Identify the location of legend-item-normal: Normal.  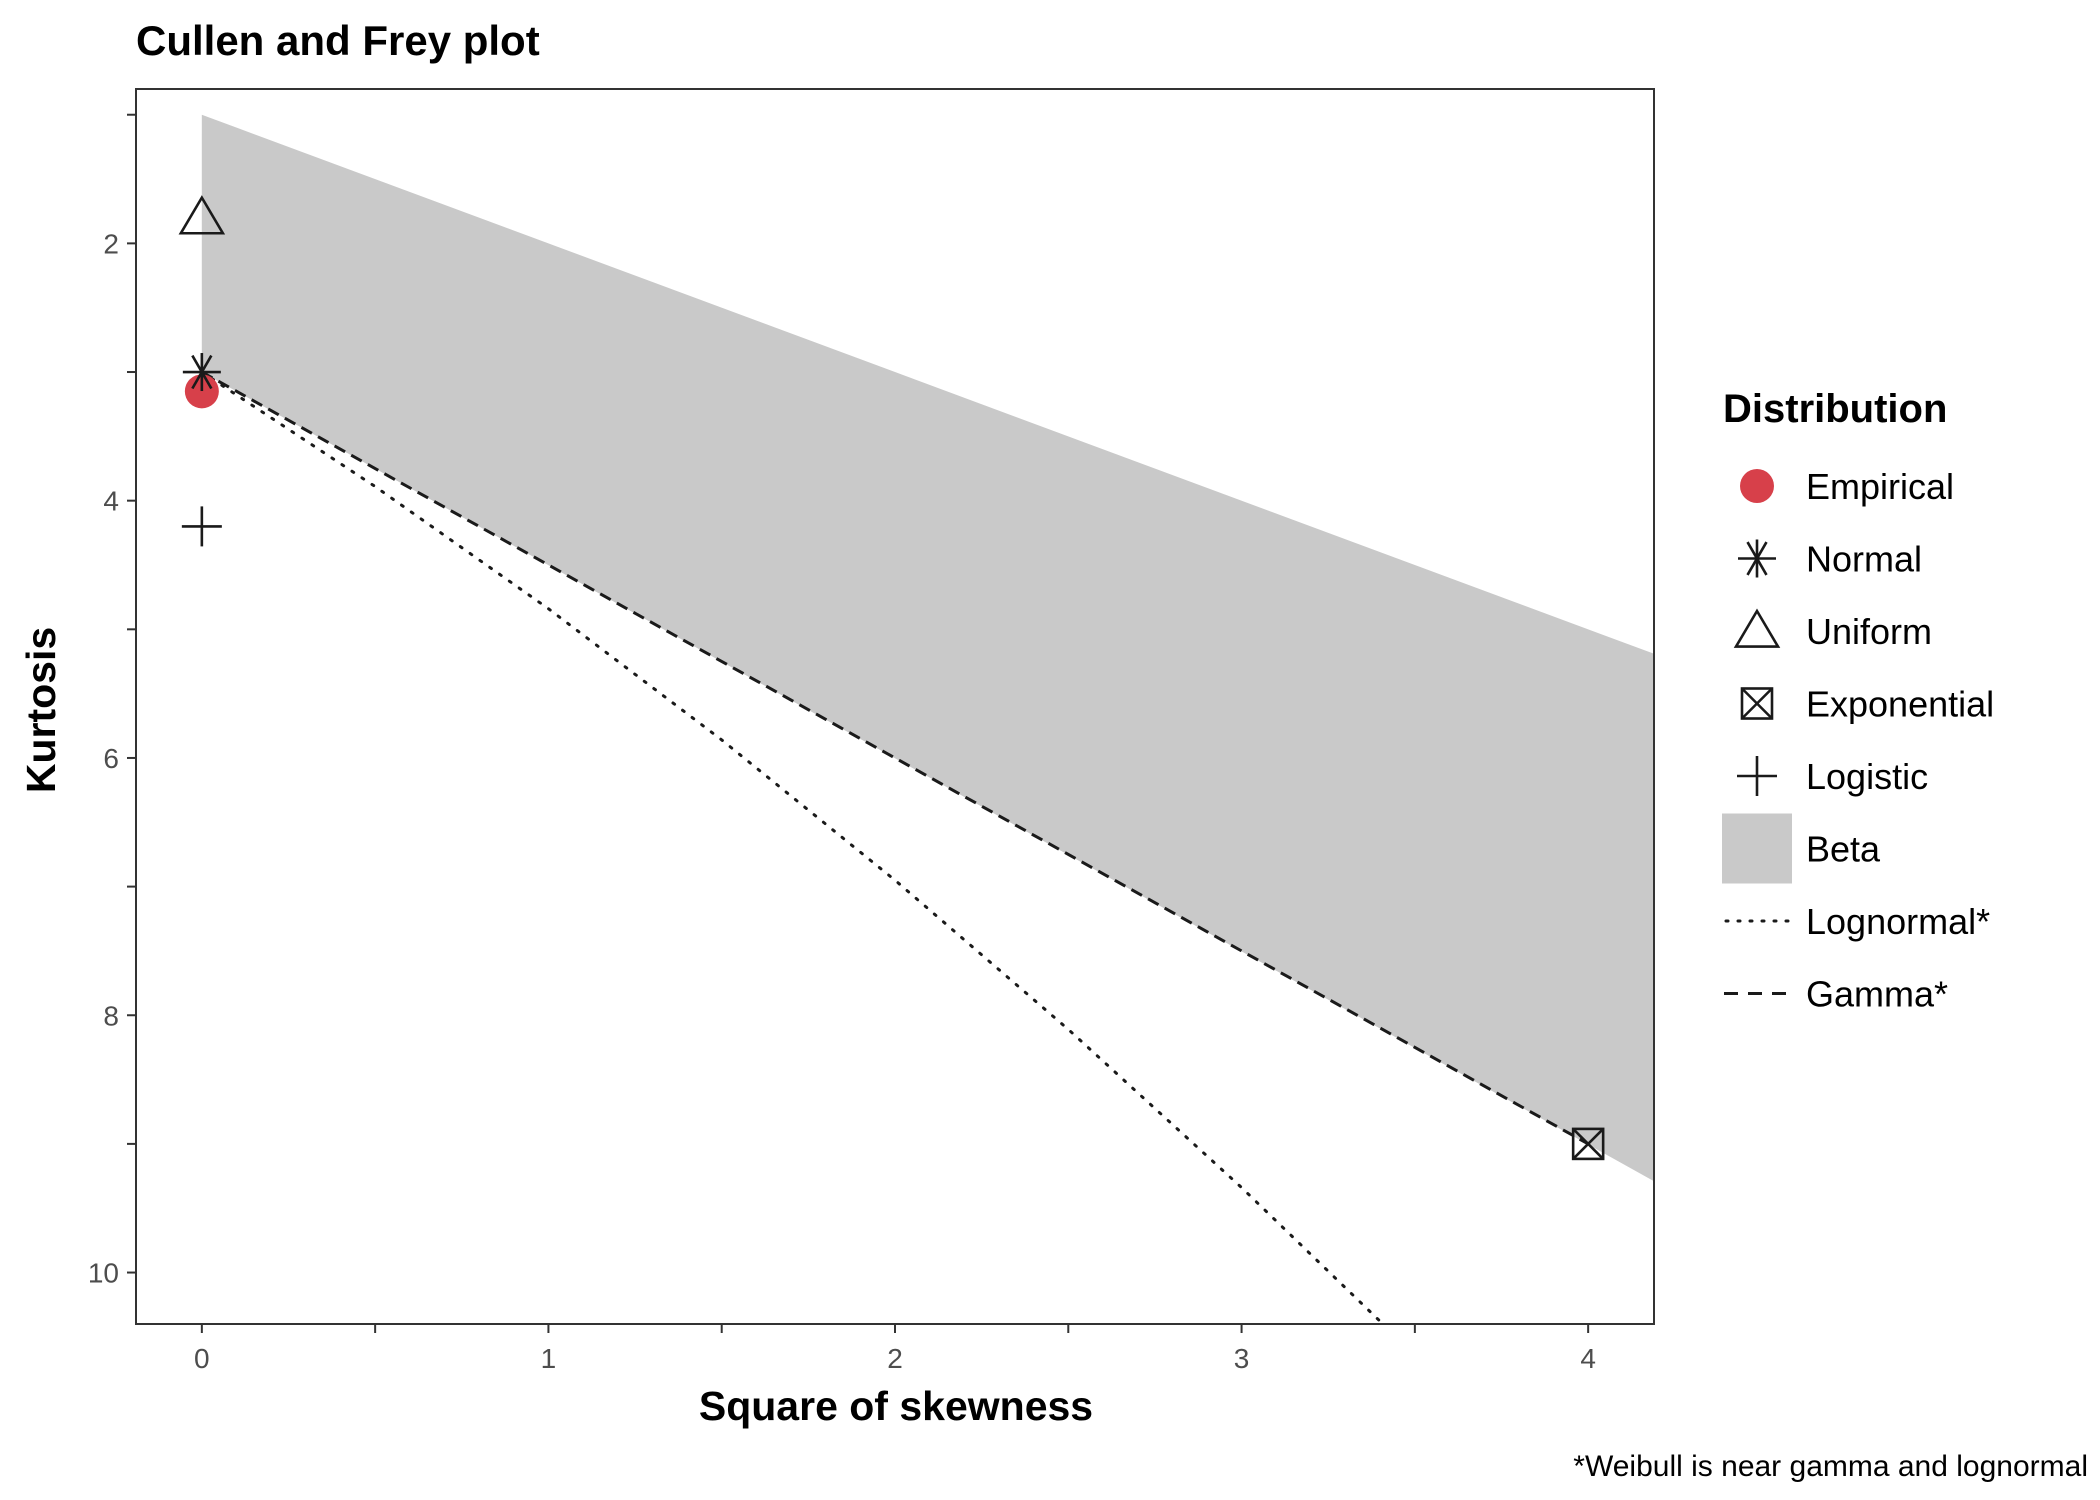
(1830, 559).